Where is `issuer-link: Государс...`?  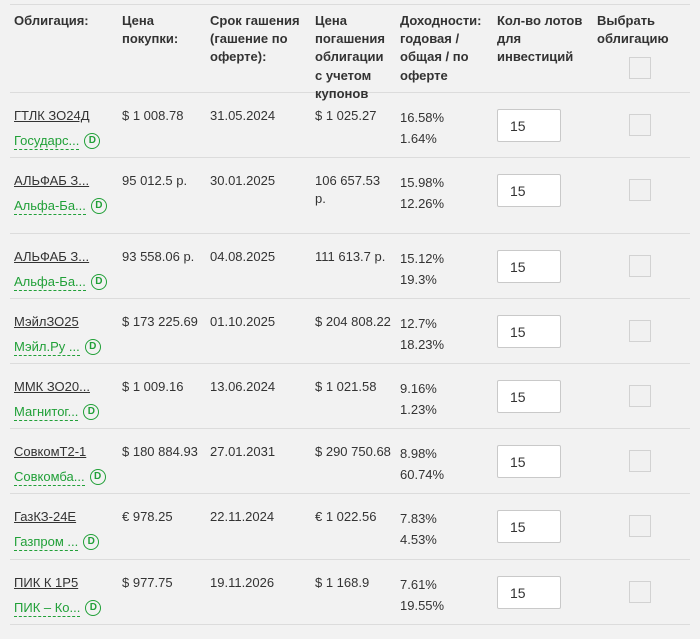 issuer-link: Государс... is located at coordinates (47, 141).